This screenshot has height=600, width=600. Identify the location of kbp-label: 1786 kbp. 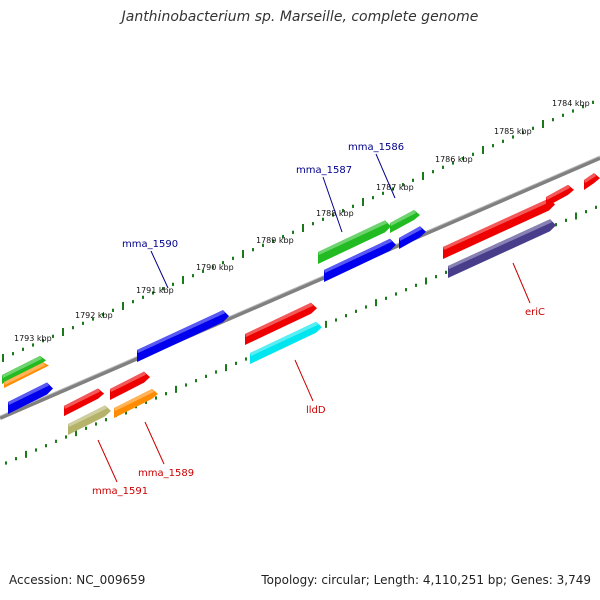
(454, 159).